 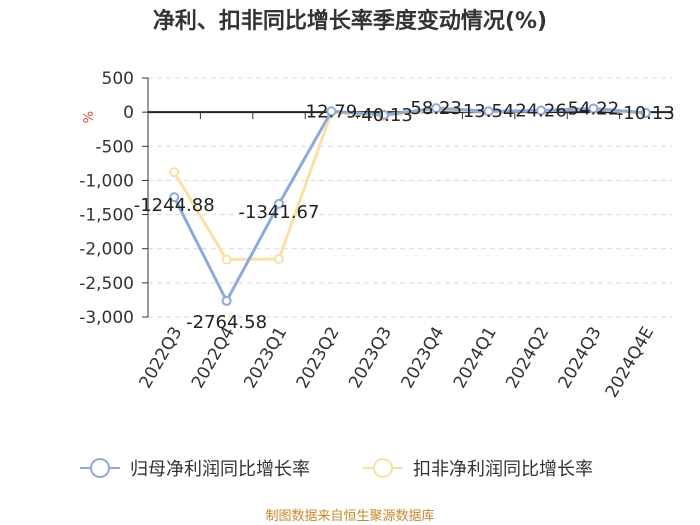 I want to click on data-label: -1244.88, so click(x=174, y=205).